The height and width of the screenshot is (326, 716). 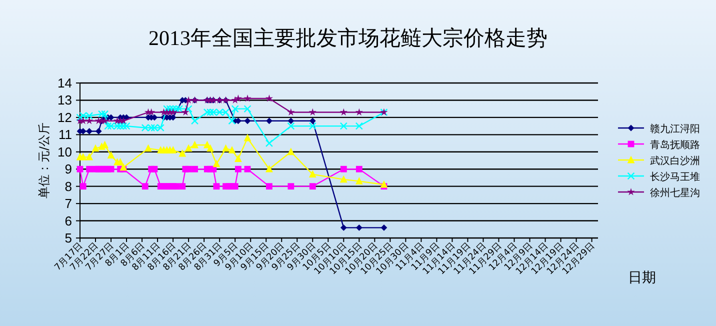 I want to click on chart-title: 2013年全国主要批发市场花鲢大宗价格走势, so click(x=348, y=38).